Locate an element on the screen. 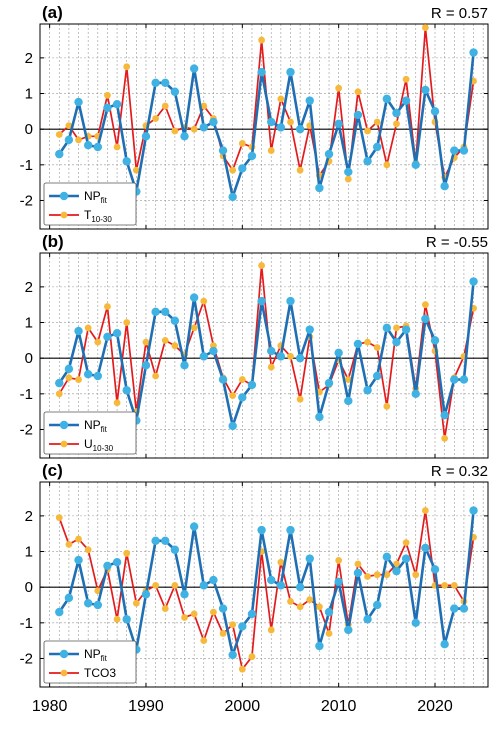 The width and height of the screenshot is (500, 732). legend-swatch-marker is located at coordinates (64, 196).